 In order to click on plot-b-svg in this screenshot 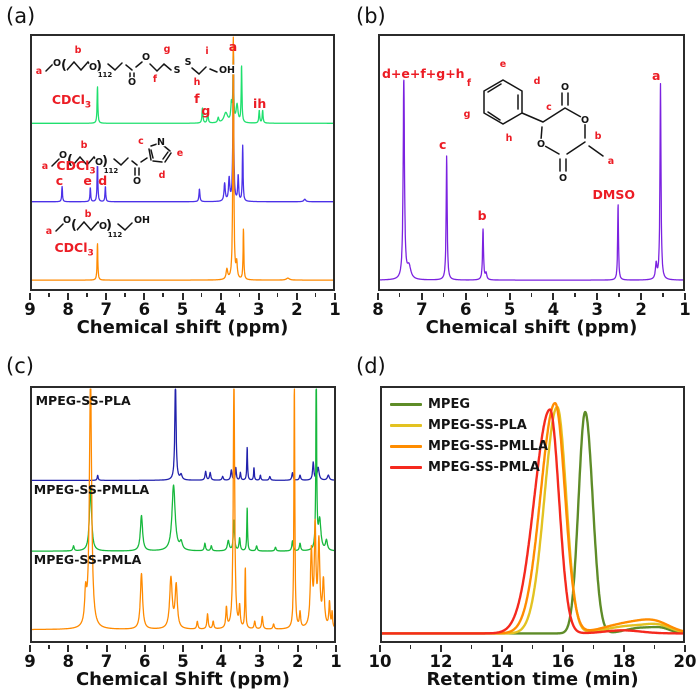, I will do `click(531, 180)`.